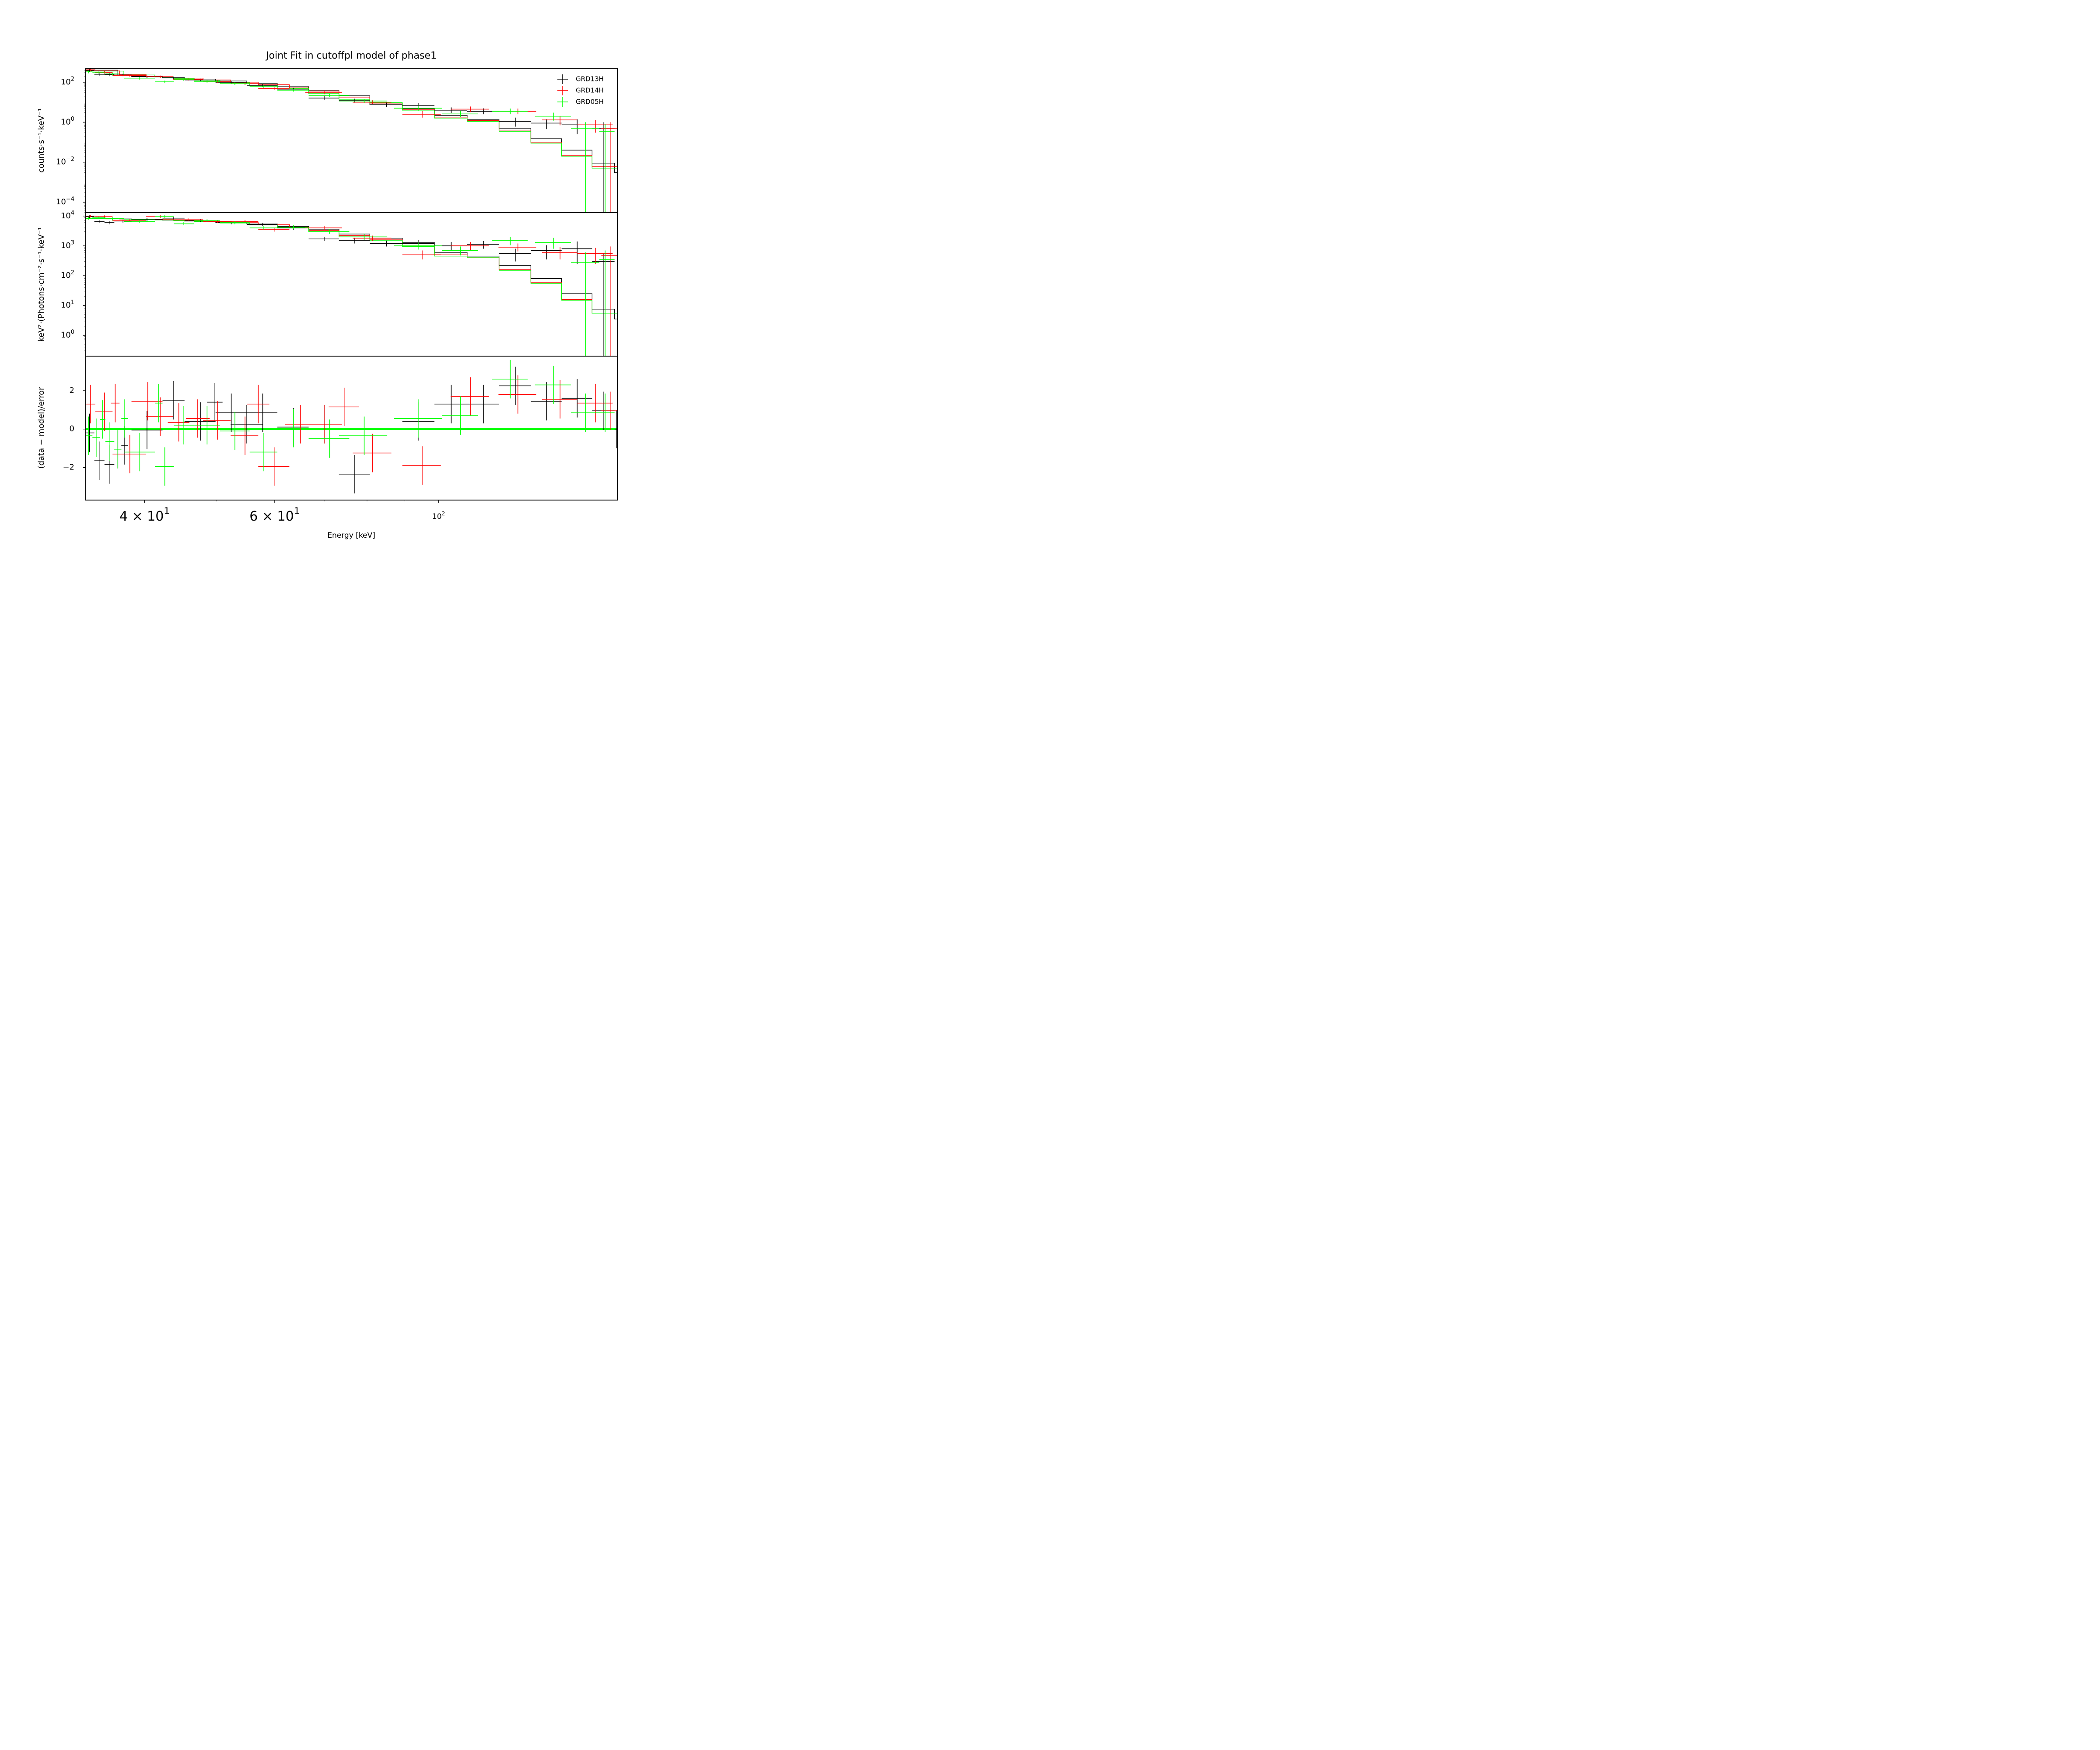 The height and width of the screenshot is (1750, 2100). What do you see at coordinates (351, 535) in the screenshot?
I see `x-axis-label: Energy [keV]` at bounding box center [351, 535].